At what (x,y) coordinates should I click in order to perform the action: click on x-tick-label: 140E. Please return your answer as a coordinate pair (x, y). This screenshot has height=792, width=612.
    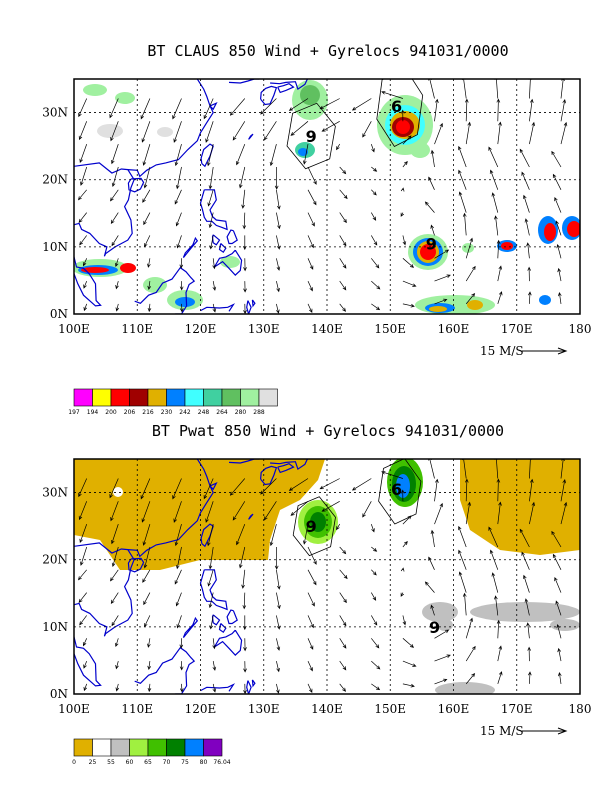
    Looking at the image, I should click on (327, 329).